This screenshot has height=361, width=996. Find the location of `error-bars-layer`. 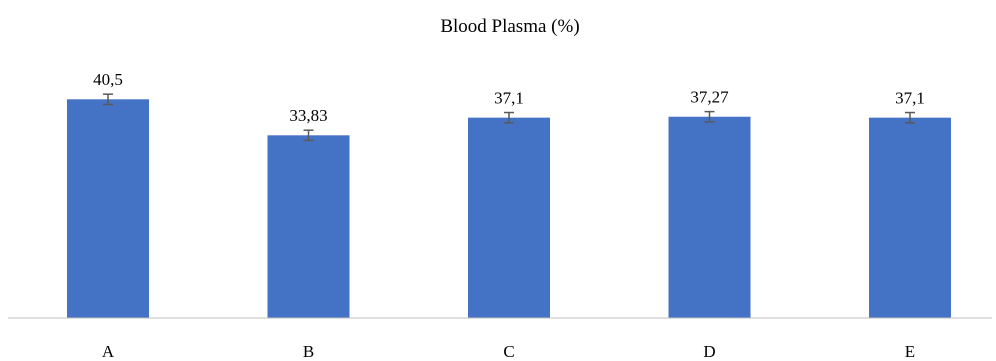

error-bars-layer is located at coordinates (509, 117).